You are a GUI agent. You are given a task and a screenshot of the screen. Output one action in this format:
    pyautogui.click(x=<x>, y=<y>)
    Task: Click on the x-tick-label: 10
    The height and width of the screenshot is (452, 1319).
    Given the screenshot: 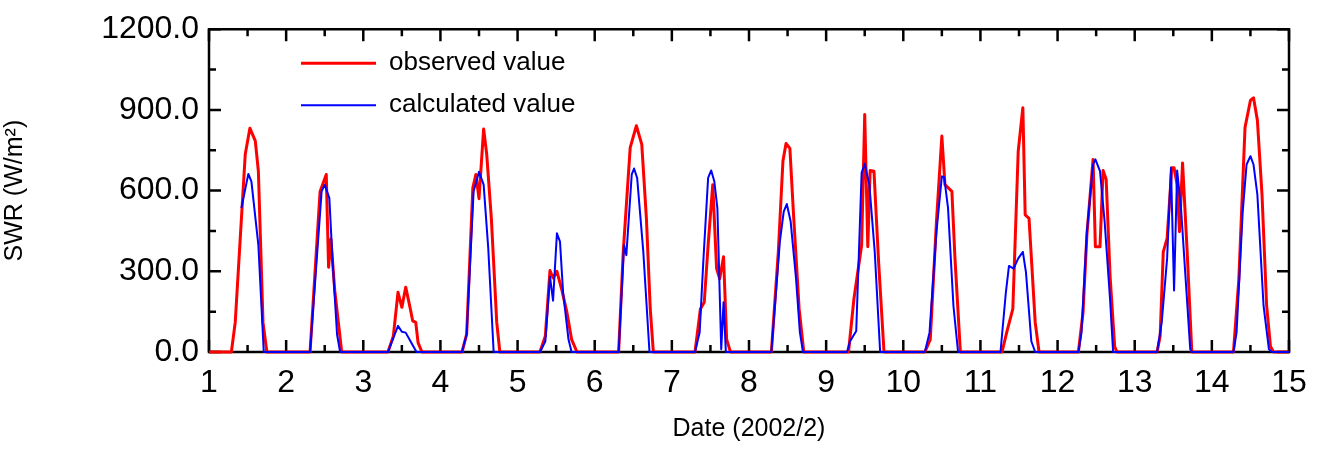 What is the action you would take?
    pyautogui.click(x=903, y=381)
    